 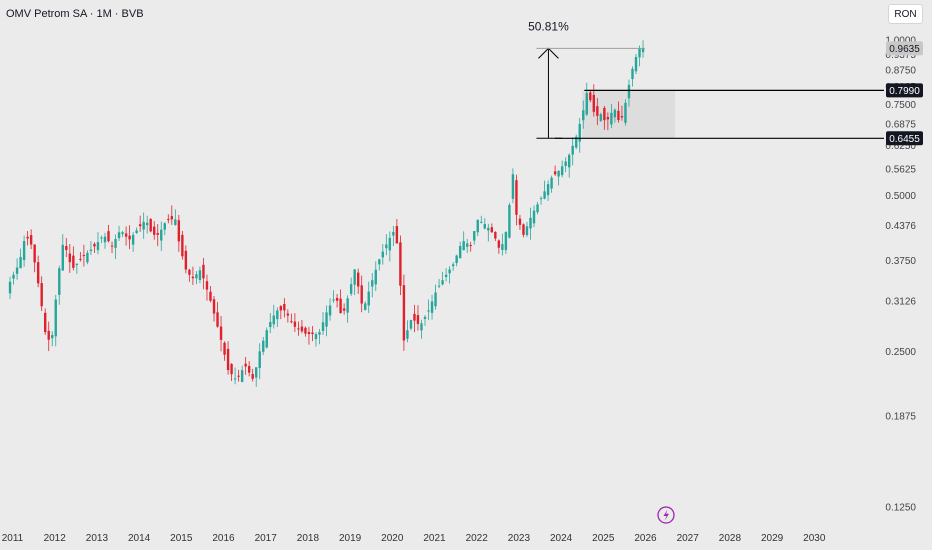 What do you see at coordinates (688, 538) in the screenshot?
I see `x-tick-label: 2027` at bounding box center [688, 538].